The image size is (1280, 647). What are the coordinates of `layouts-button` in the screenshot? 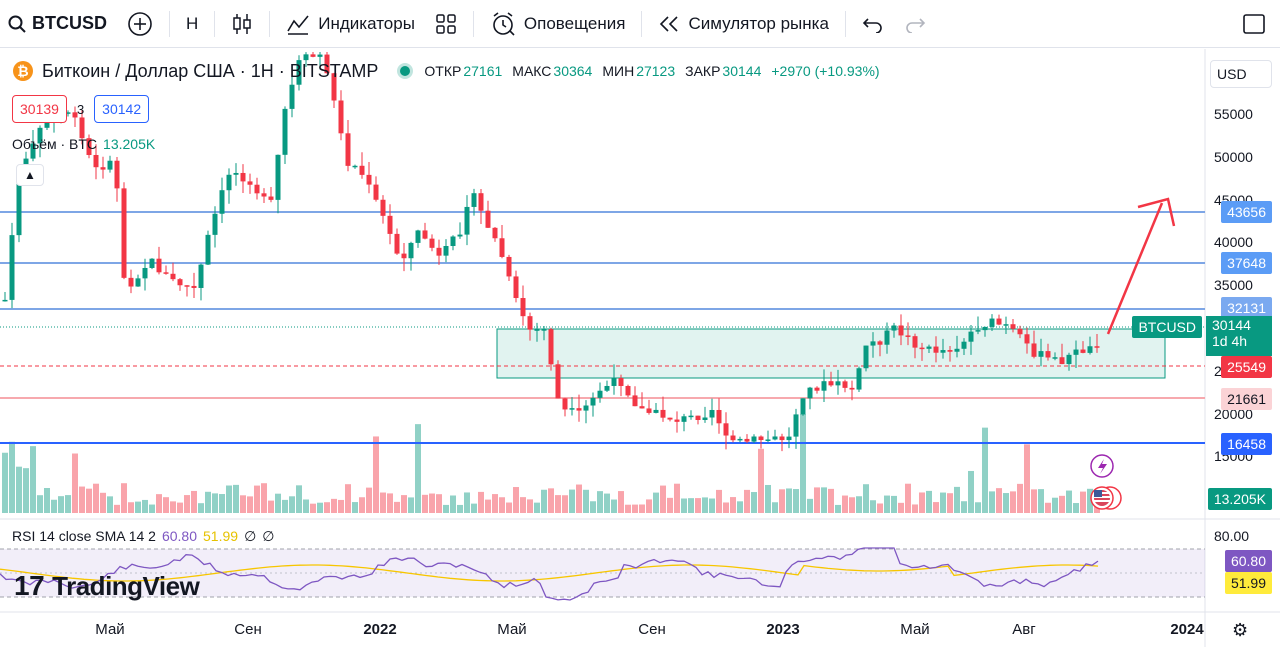 It's located at (446, 24).